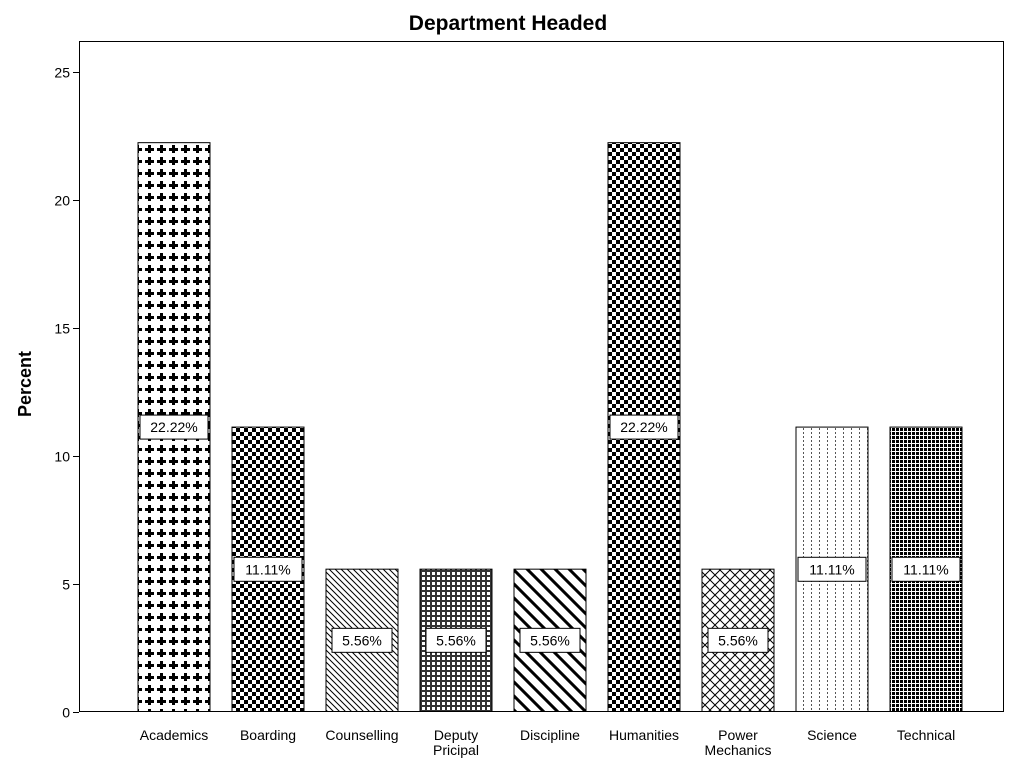  I want to click on y-tick-label: 25, so click(62, 73).